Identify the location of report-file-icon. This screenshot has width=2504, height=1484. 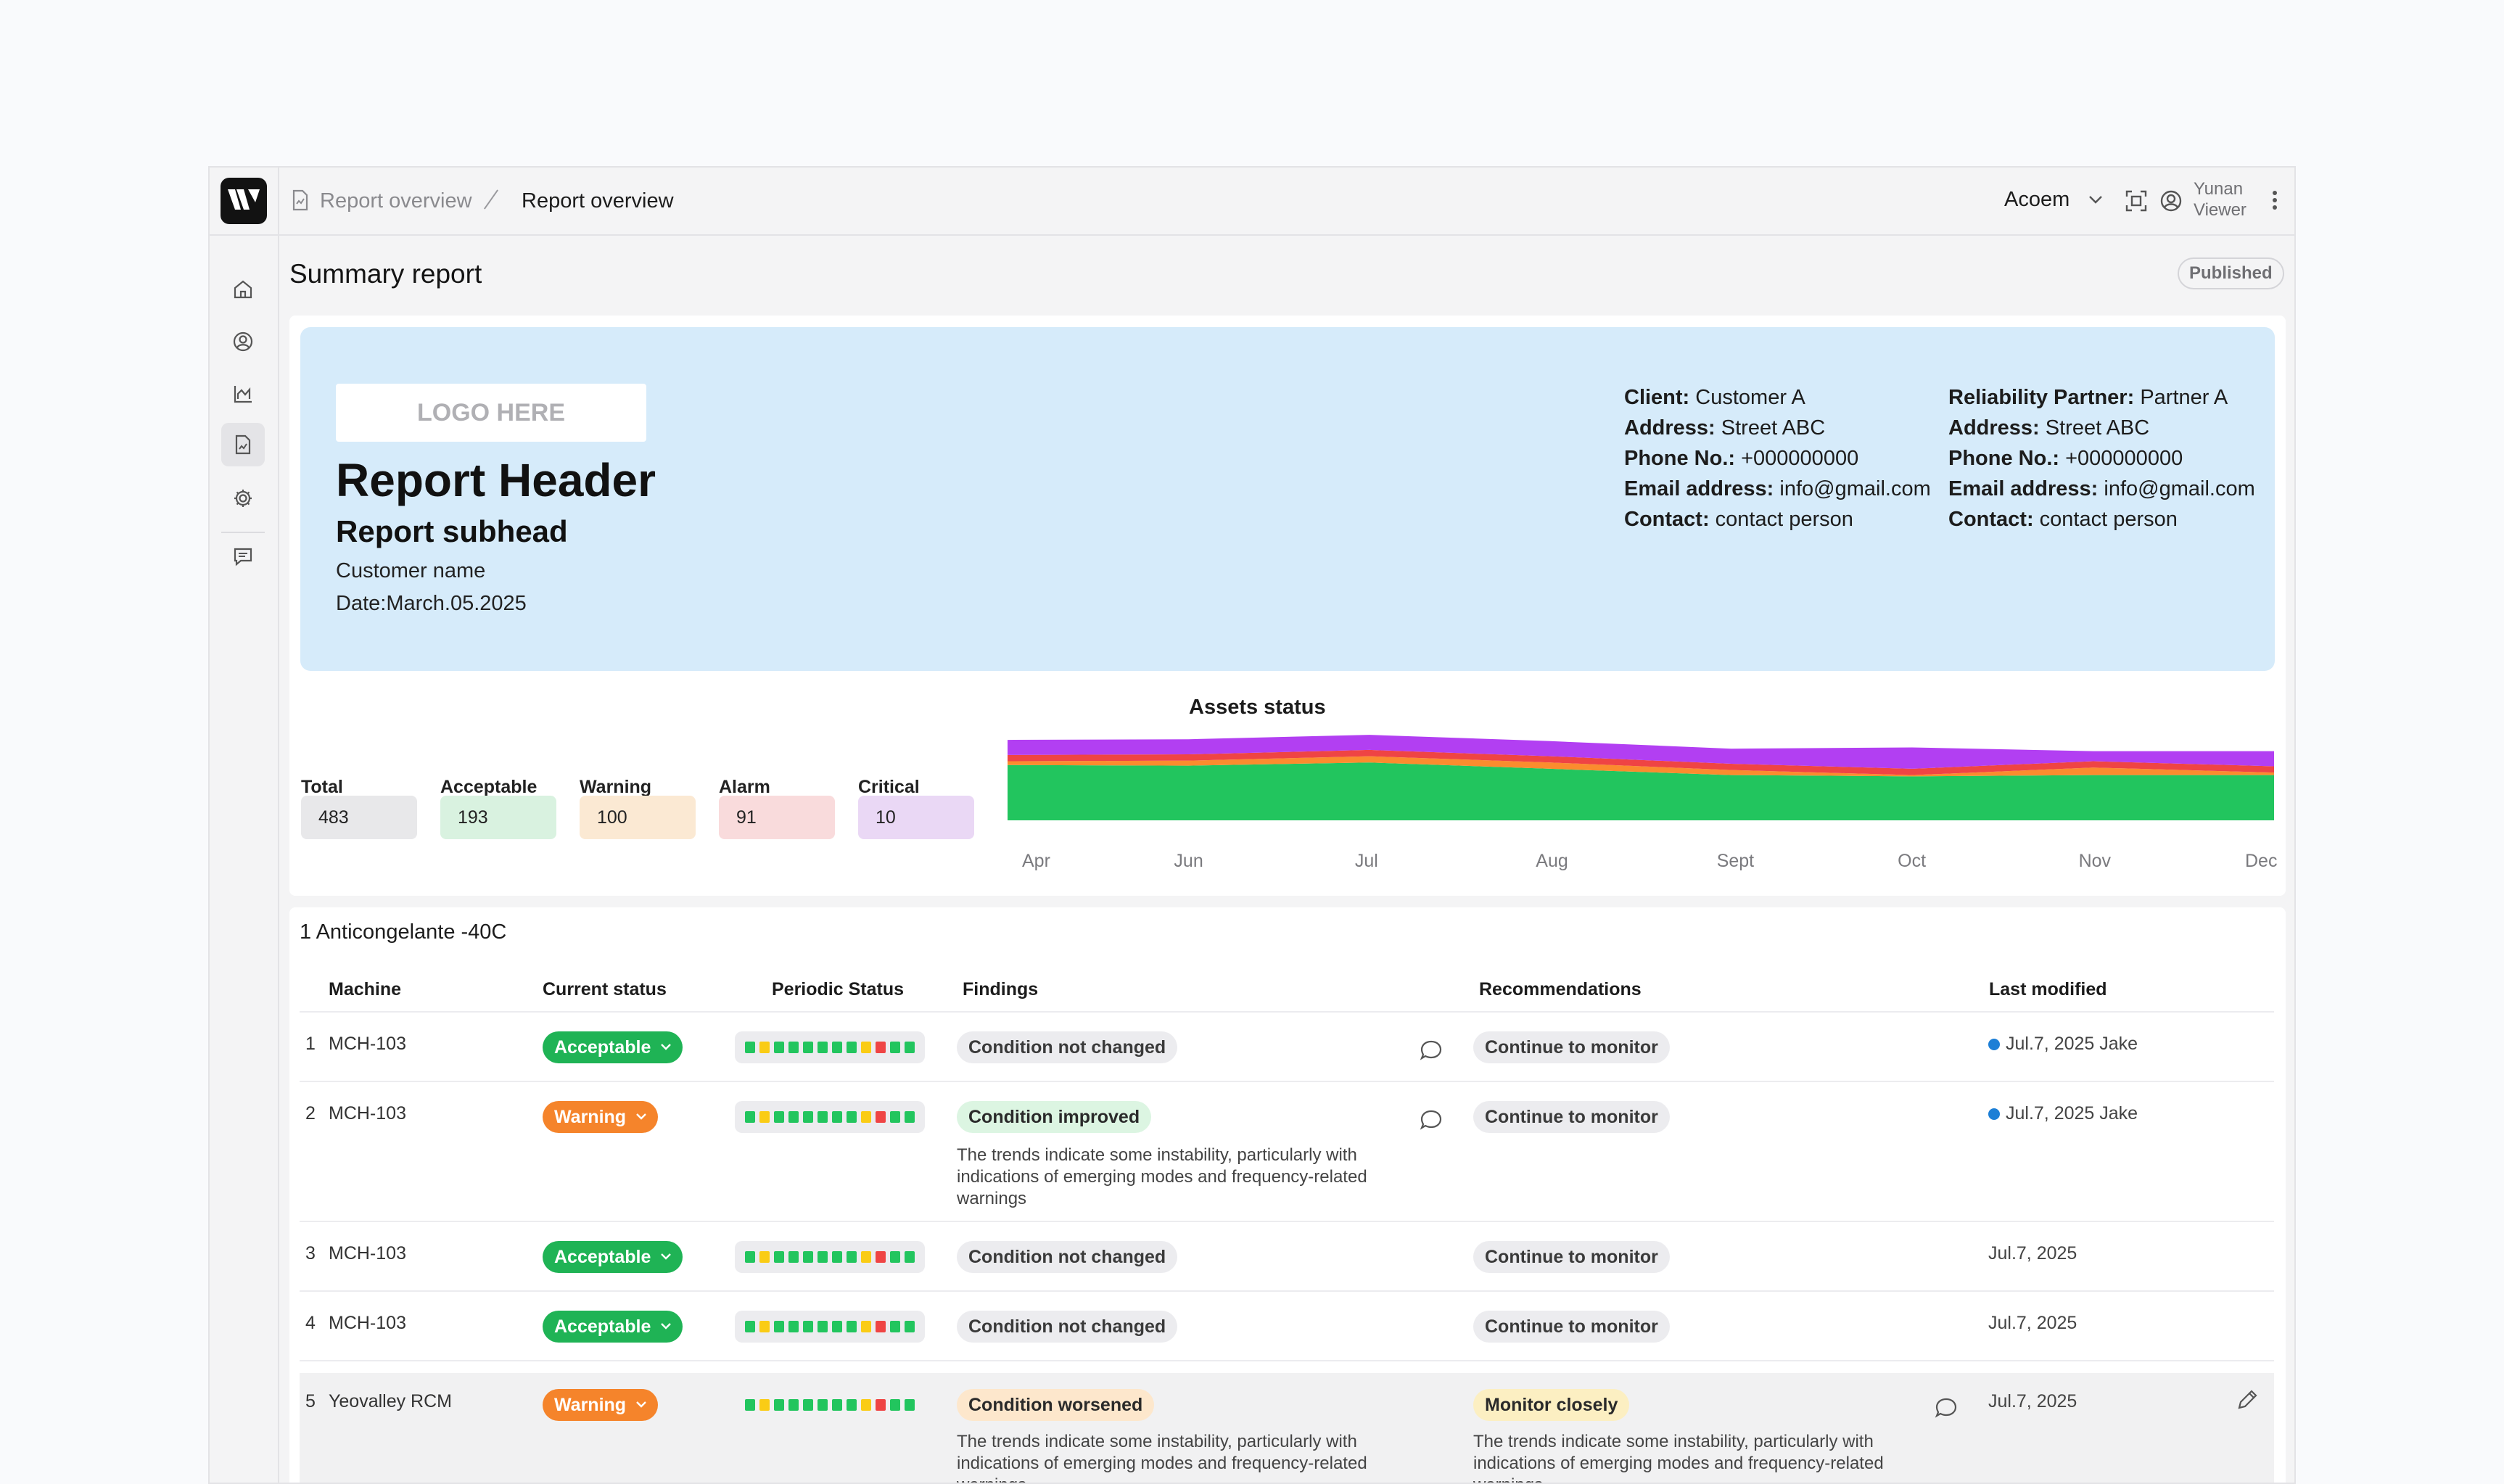
(243, 444).